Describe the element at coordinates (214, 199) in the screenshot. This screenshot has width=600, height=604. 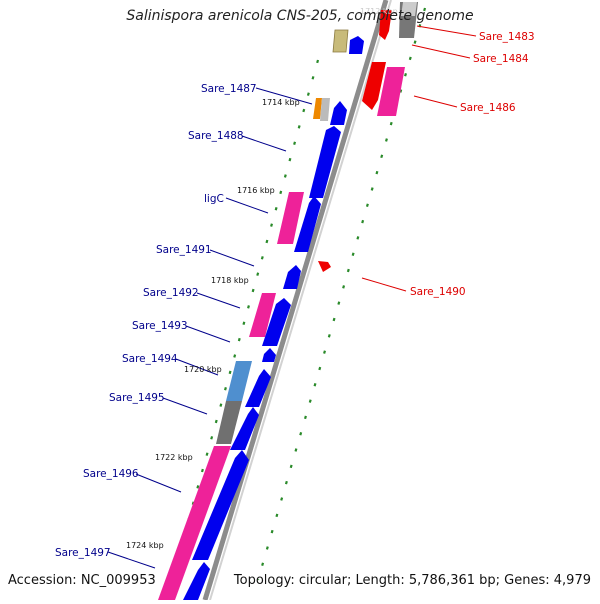
I see `gene-label-ligc: ligC` at that location.